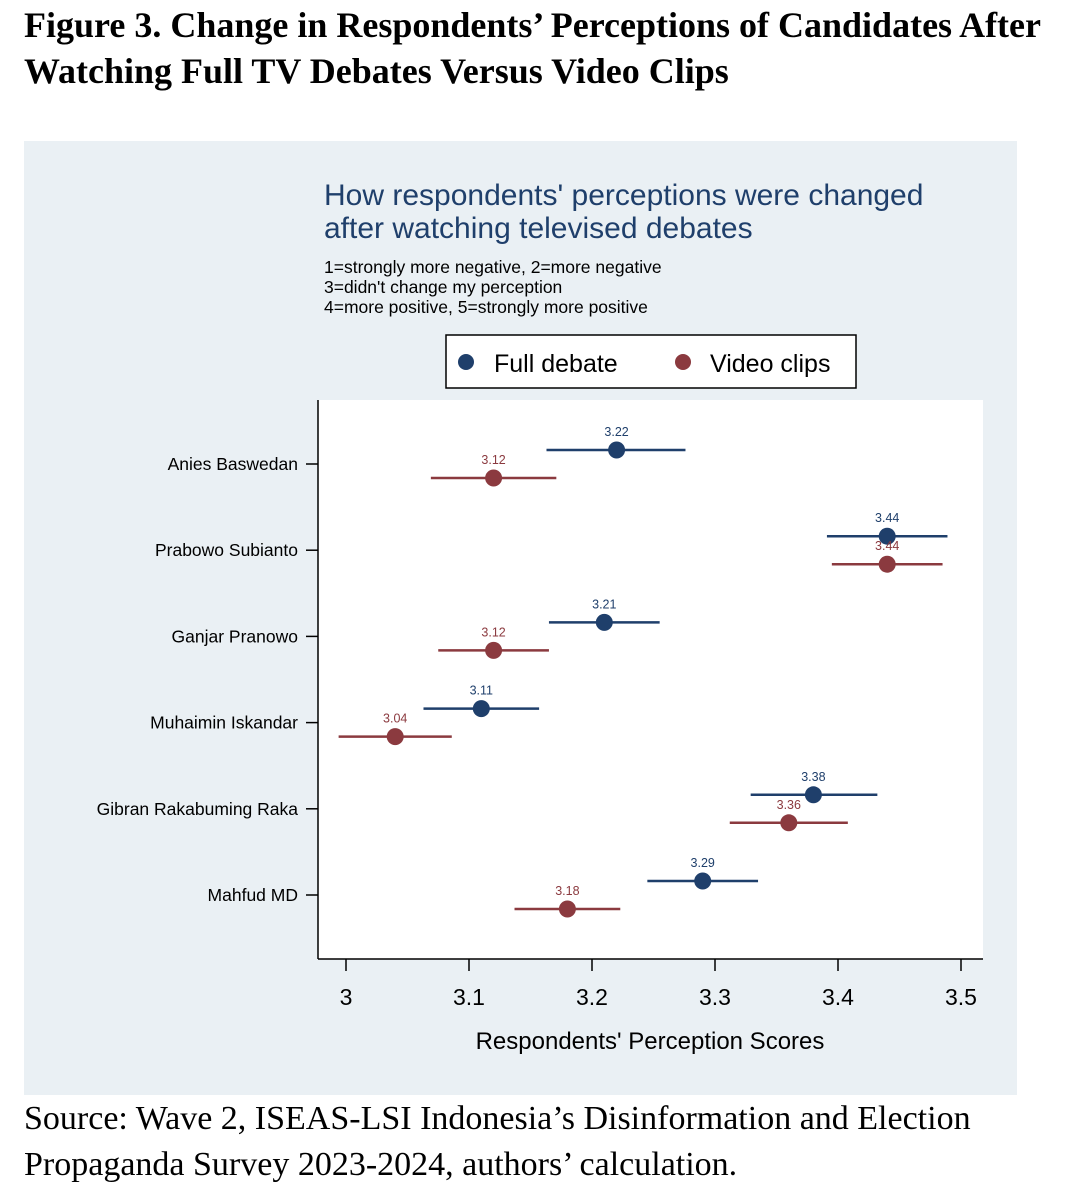 Image resolution: width=1085 pixels, height=1200 pixels. I want to click on x-axis: 3 3.1 3.2 3.3 3.4 3.5, so click(658, 984).